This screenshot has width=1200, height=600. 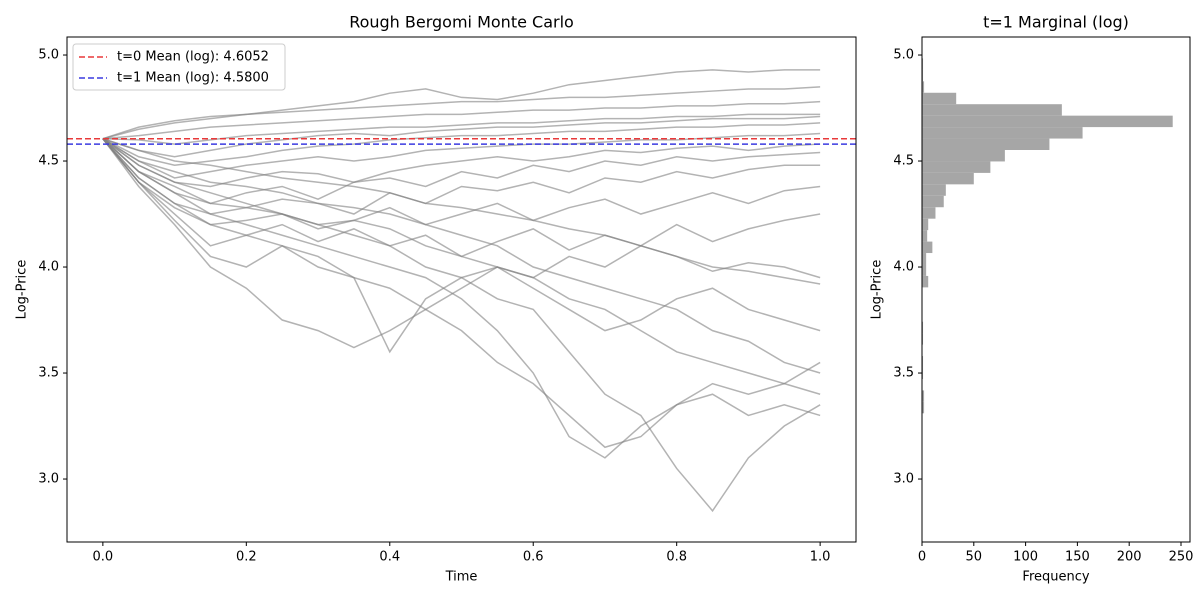 What do you see at coordinates (389, 557) in the screenshot?
I see `x-tick-label: 0.4` at bounding box center [389, 557].